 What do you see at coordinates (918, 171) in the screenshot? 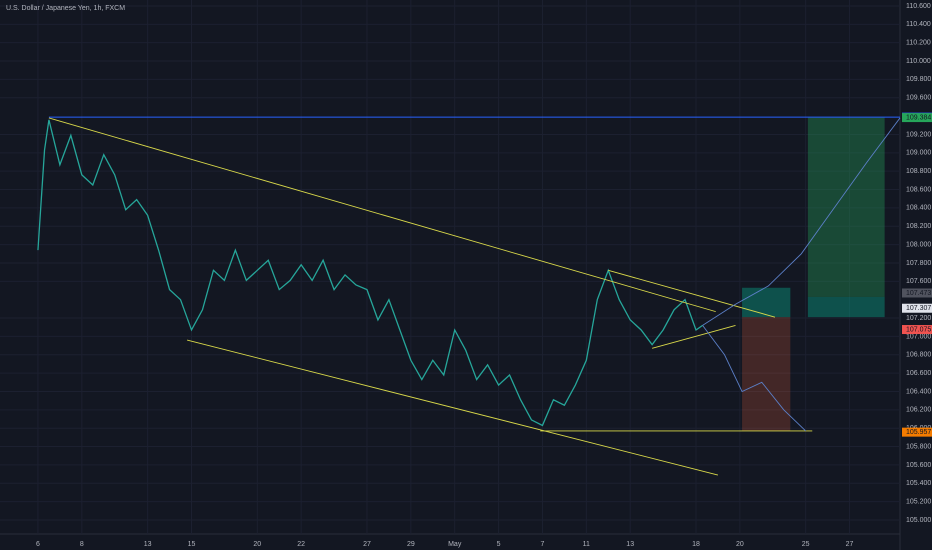
I see `y-tick-label: 108.800` at bounding box center [918, 171].